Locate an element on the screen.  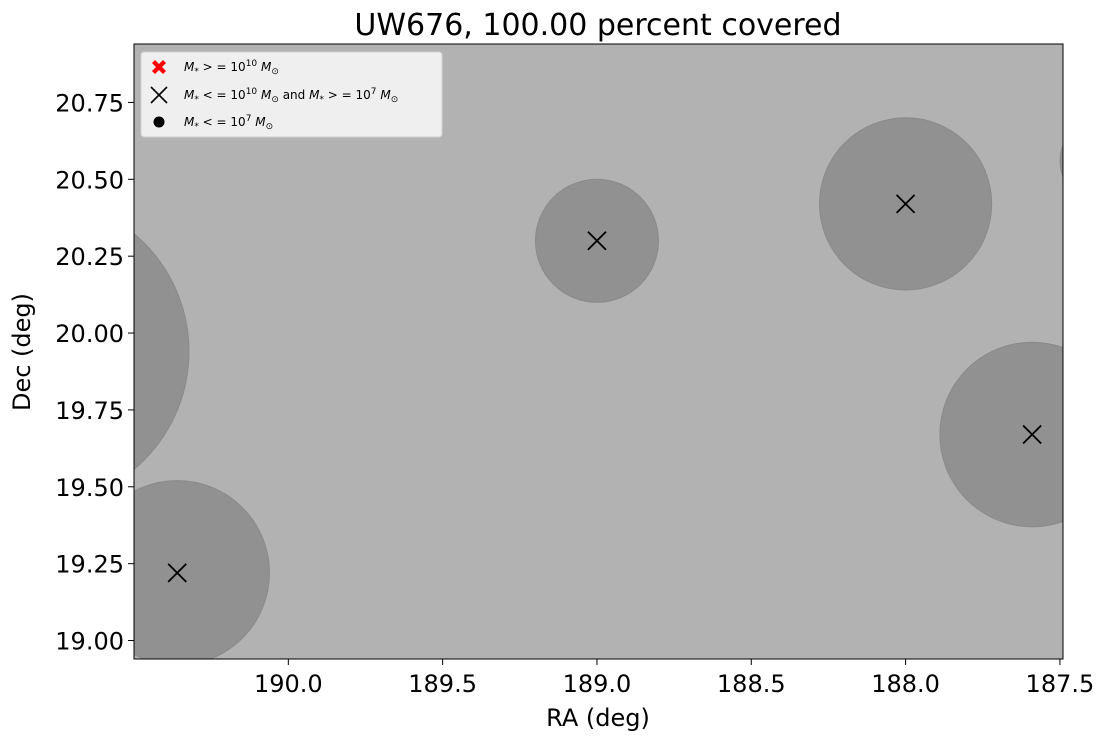
legend-label-intermediate: M* < = 1010 M⊙ and M* > = 107 M⊙ is located at coordinates (291, 96).